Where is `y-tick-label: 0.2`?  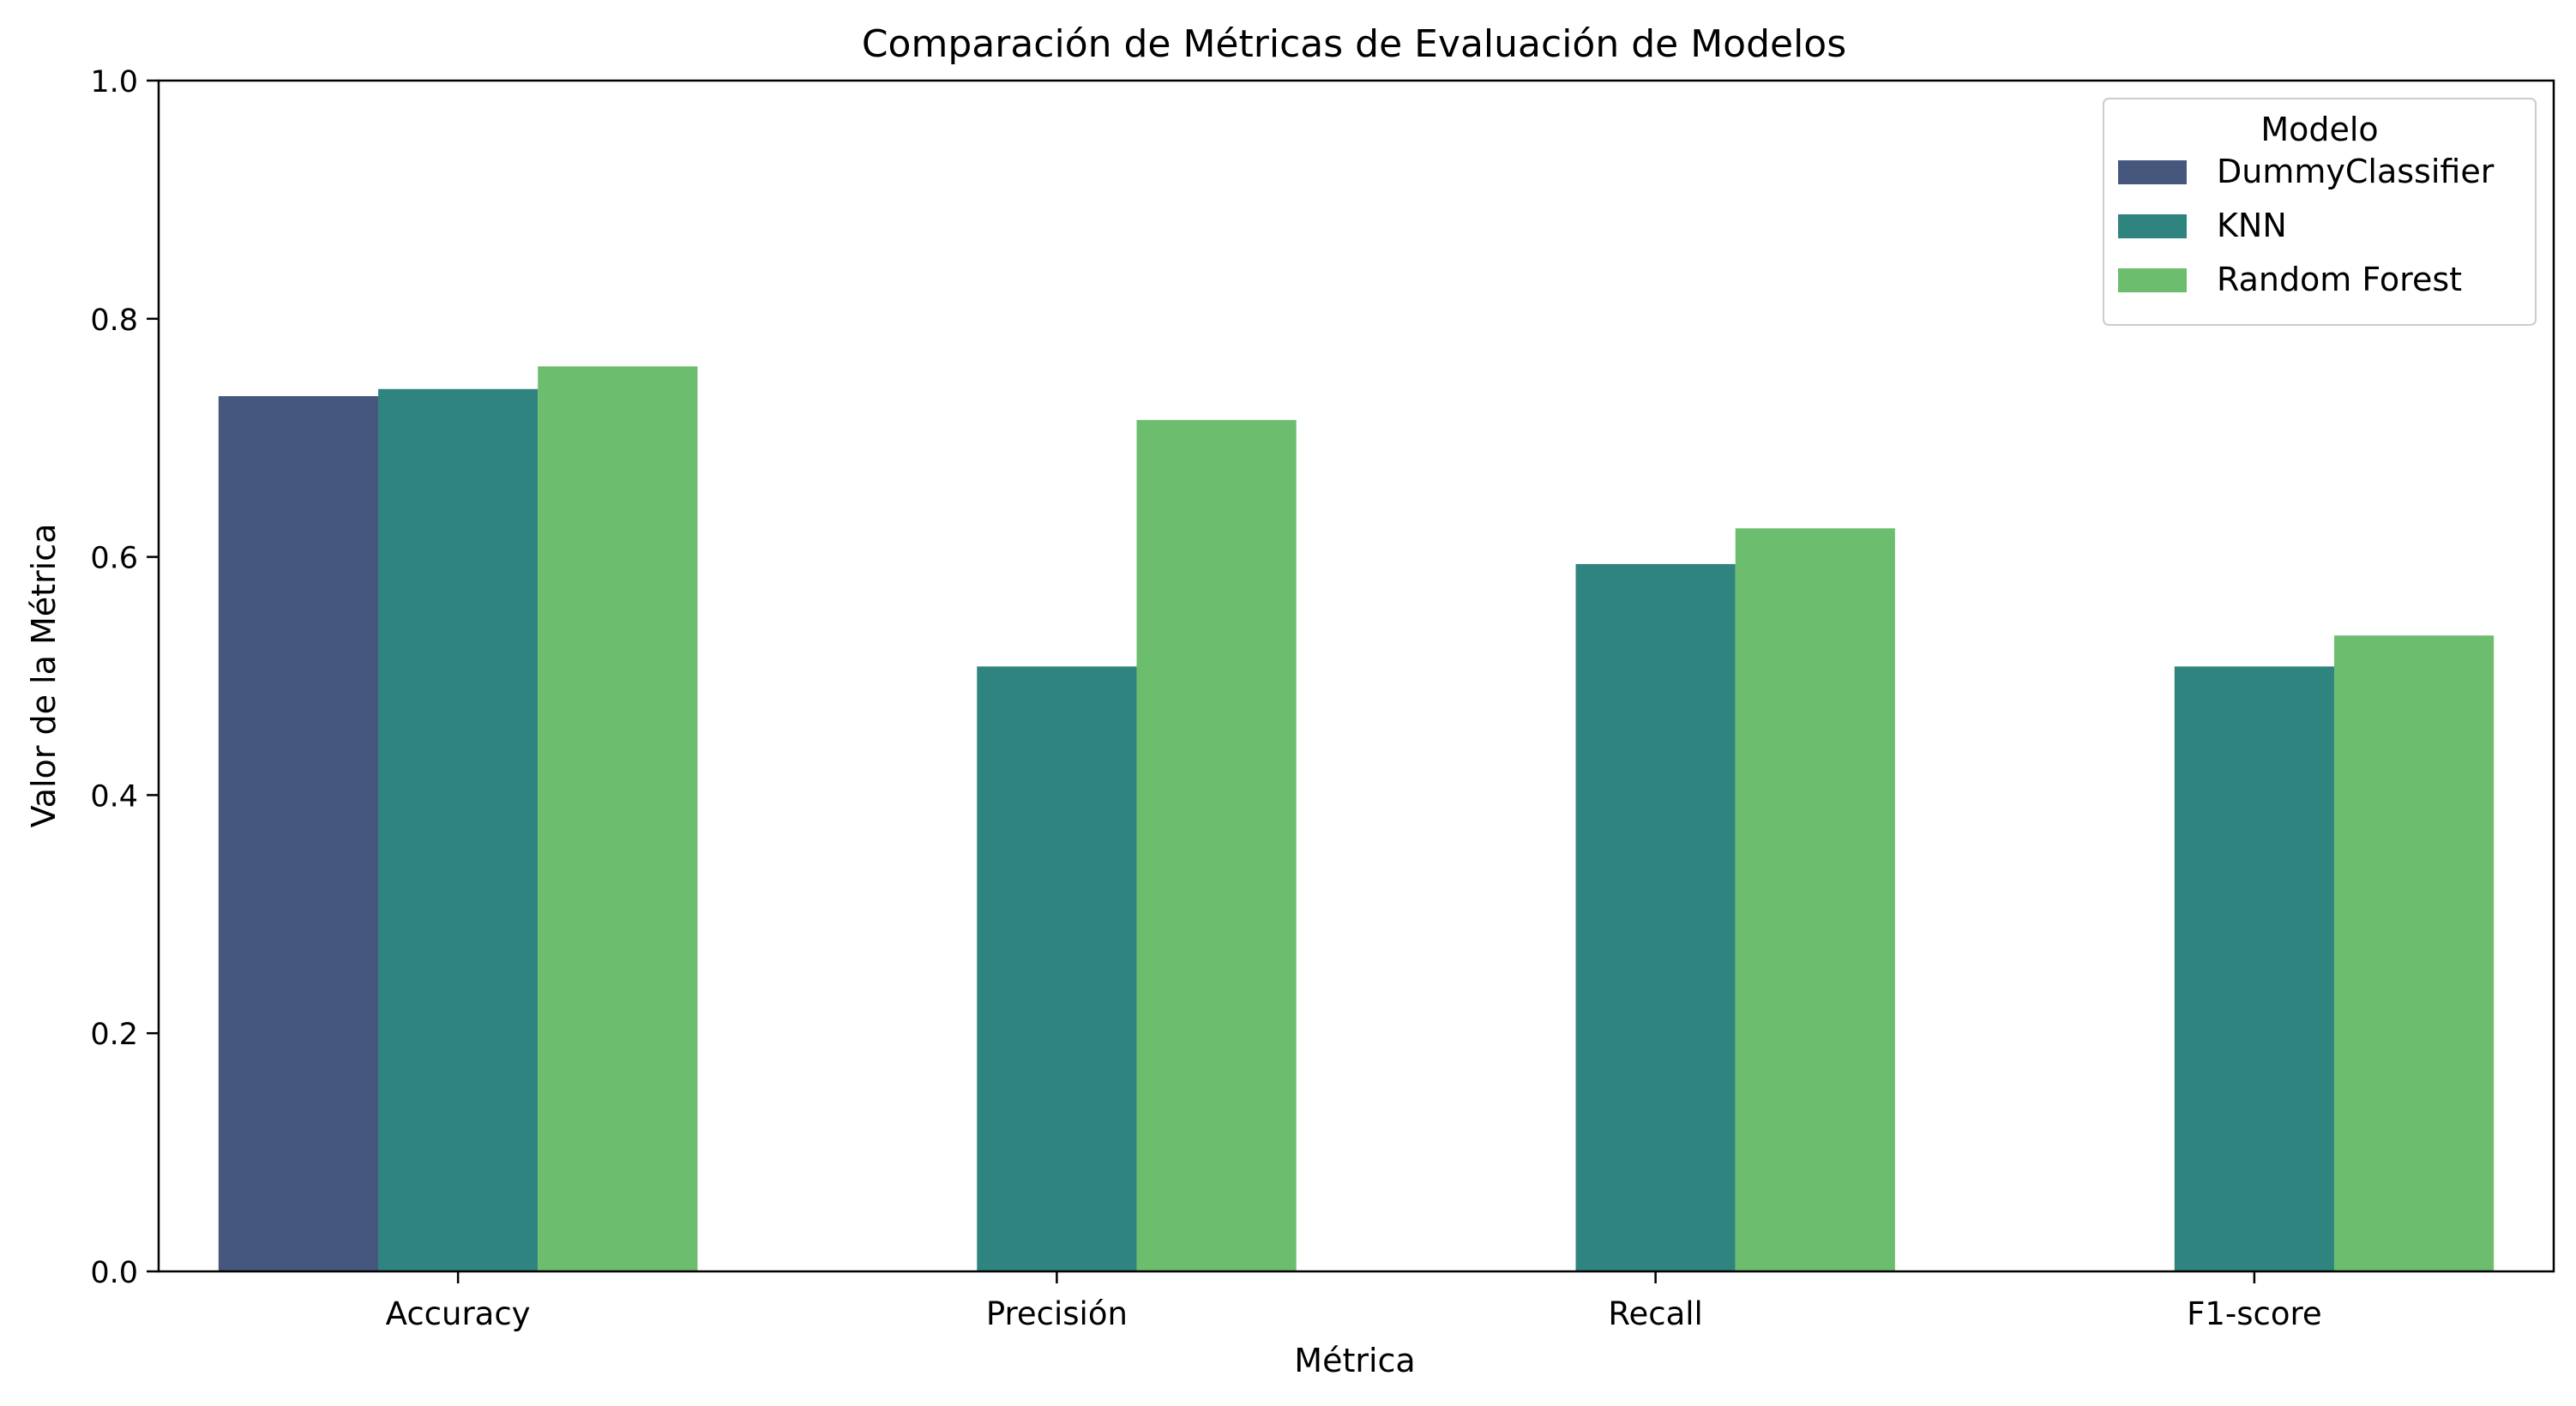
y-tick-label: 0.2 is located at coordinates (114, 1035).